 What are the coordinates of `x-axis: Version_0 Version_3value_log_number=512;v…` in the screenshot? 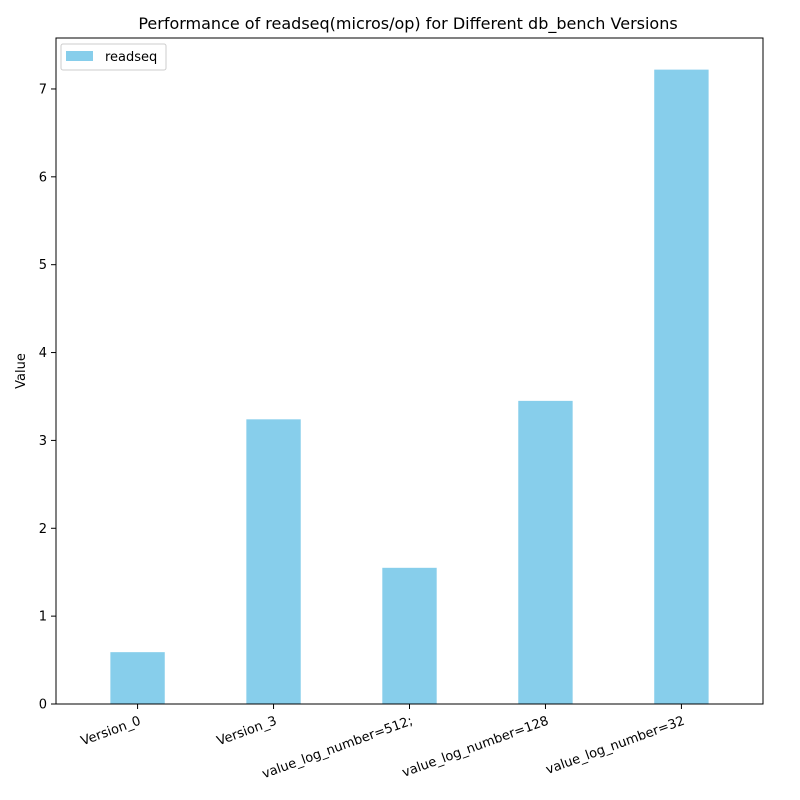 It's located at (383, 743).